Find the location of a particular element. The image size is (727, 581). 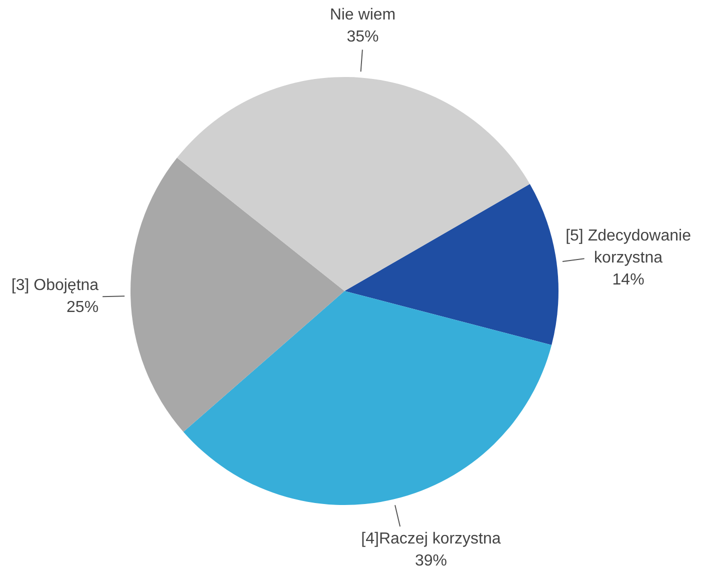

slice-label: [4]Raczej korzystna is located at coordinates (431, 539).